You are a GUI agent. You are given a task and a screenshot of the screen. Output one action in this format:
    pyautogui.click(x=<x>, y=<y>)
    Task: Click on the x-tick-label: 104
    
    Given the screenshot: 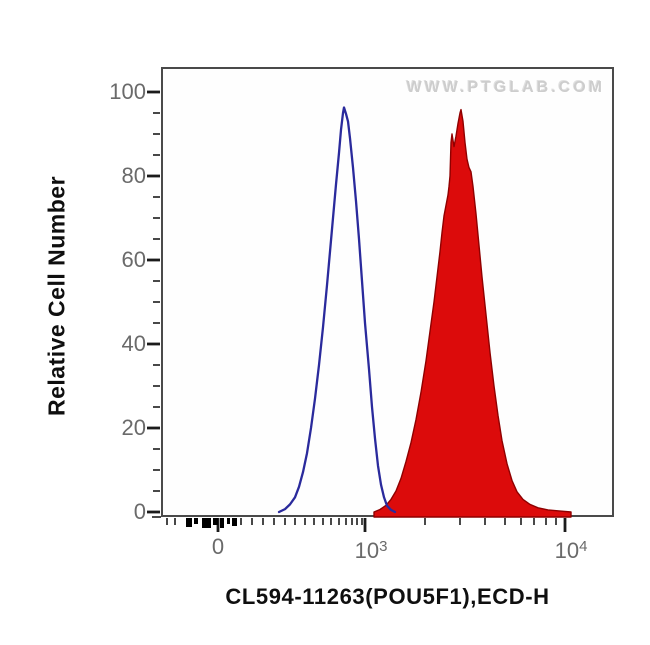 What is the action you would take?
    pyautogui.click(x=571, y=550)
    